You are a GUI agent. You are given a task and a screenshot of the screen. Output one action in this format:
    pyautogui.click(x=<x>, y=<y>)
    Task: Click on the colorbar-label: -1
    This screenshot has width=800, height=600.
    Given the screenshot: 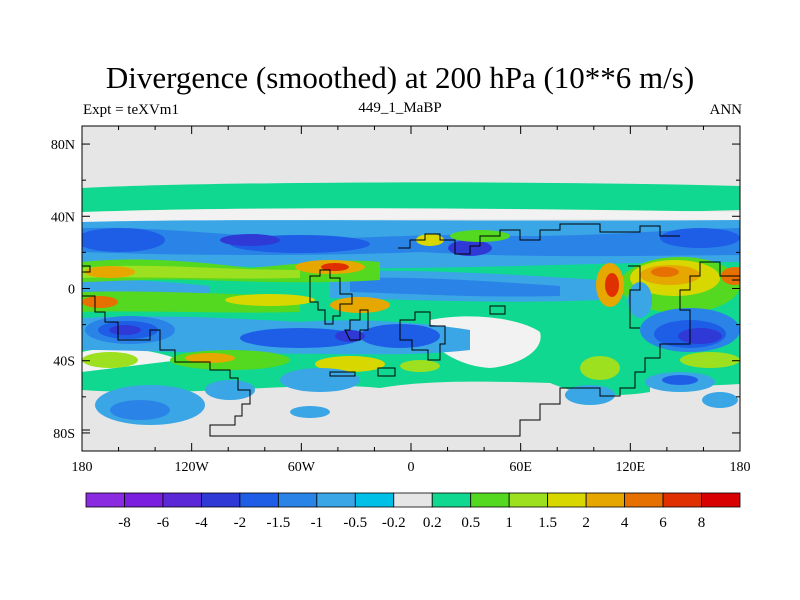 What is the action you would take?
    pyautogui.click(x=317, y=523)
    